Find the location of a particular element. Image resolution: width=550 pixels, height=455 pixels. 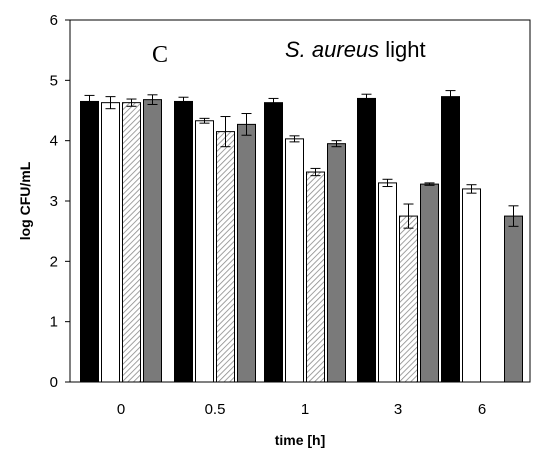

x-axis-label: time [h] is located at coordinates (300, 440).